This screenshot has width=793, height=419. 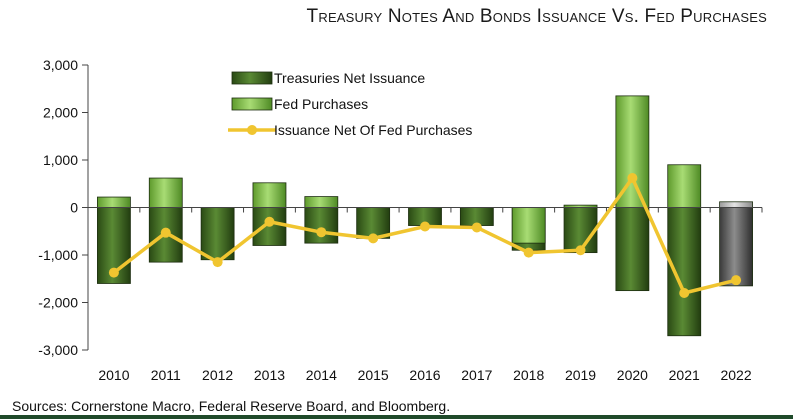 I want to click on bar-treasuries-net-issuance-2014, so click(x=321, y=225).